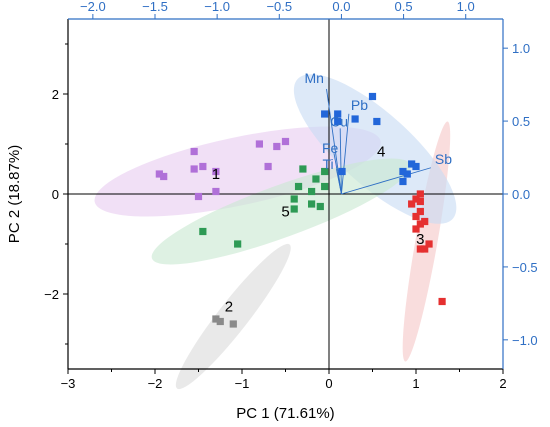 The width and height of the screenshot is (550, 427). What do you see at coordinates (93, 7) in the screenshot?
I see `top-tick-label: −2.0` at bounding box center [93, 7].